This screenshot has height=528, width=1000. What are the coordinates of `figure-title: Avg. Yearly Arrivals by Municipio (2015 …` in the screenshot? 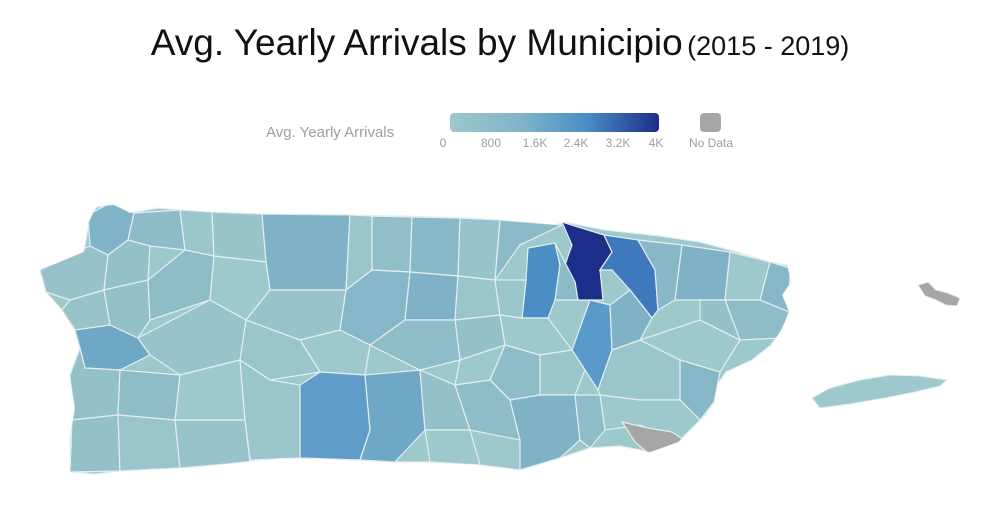 It's located at (500, 43).